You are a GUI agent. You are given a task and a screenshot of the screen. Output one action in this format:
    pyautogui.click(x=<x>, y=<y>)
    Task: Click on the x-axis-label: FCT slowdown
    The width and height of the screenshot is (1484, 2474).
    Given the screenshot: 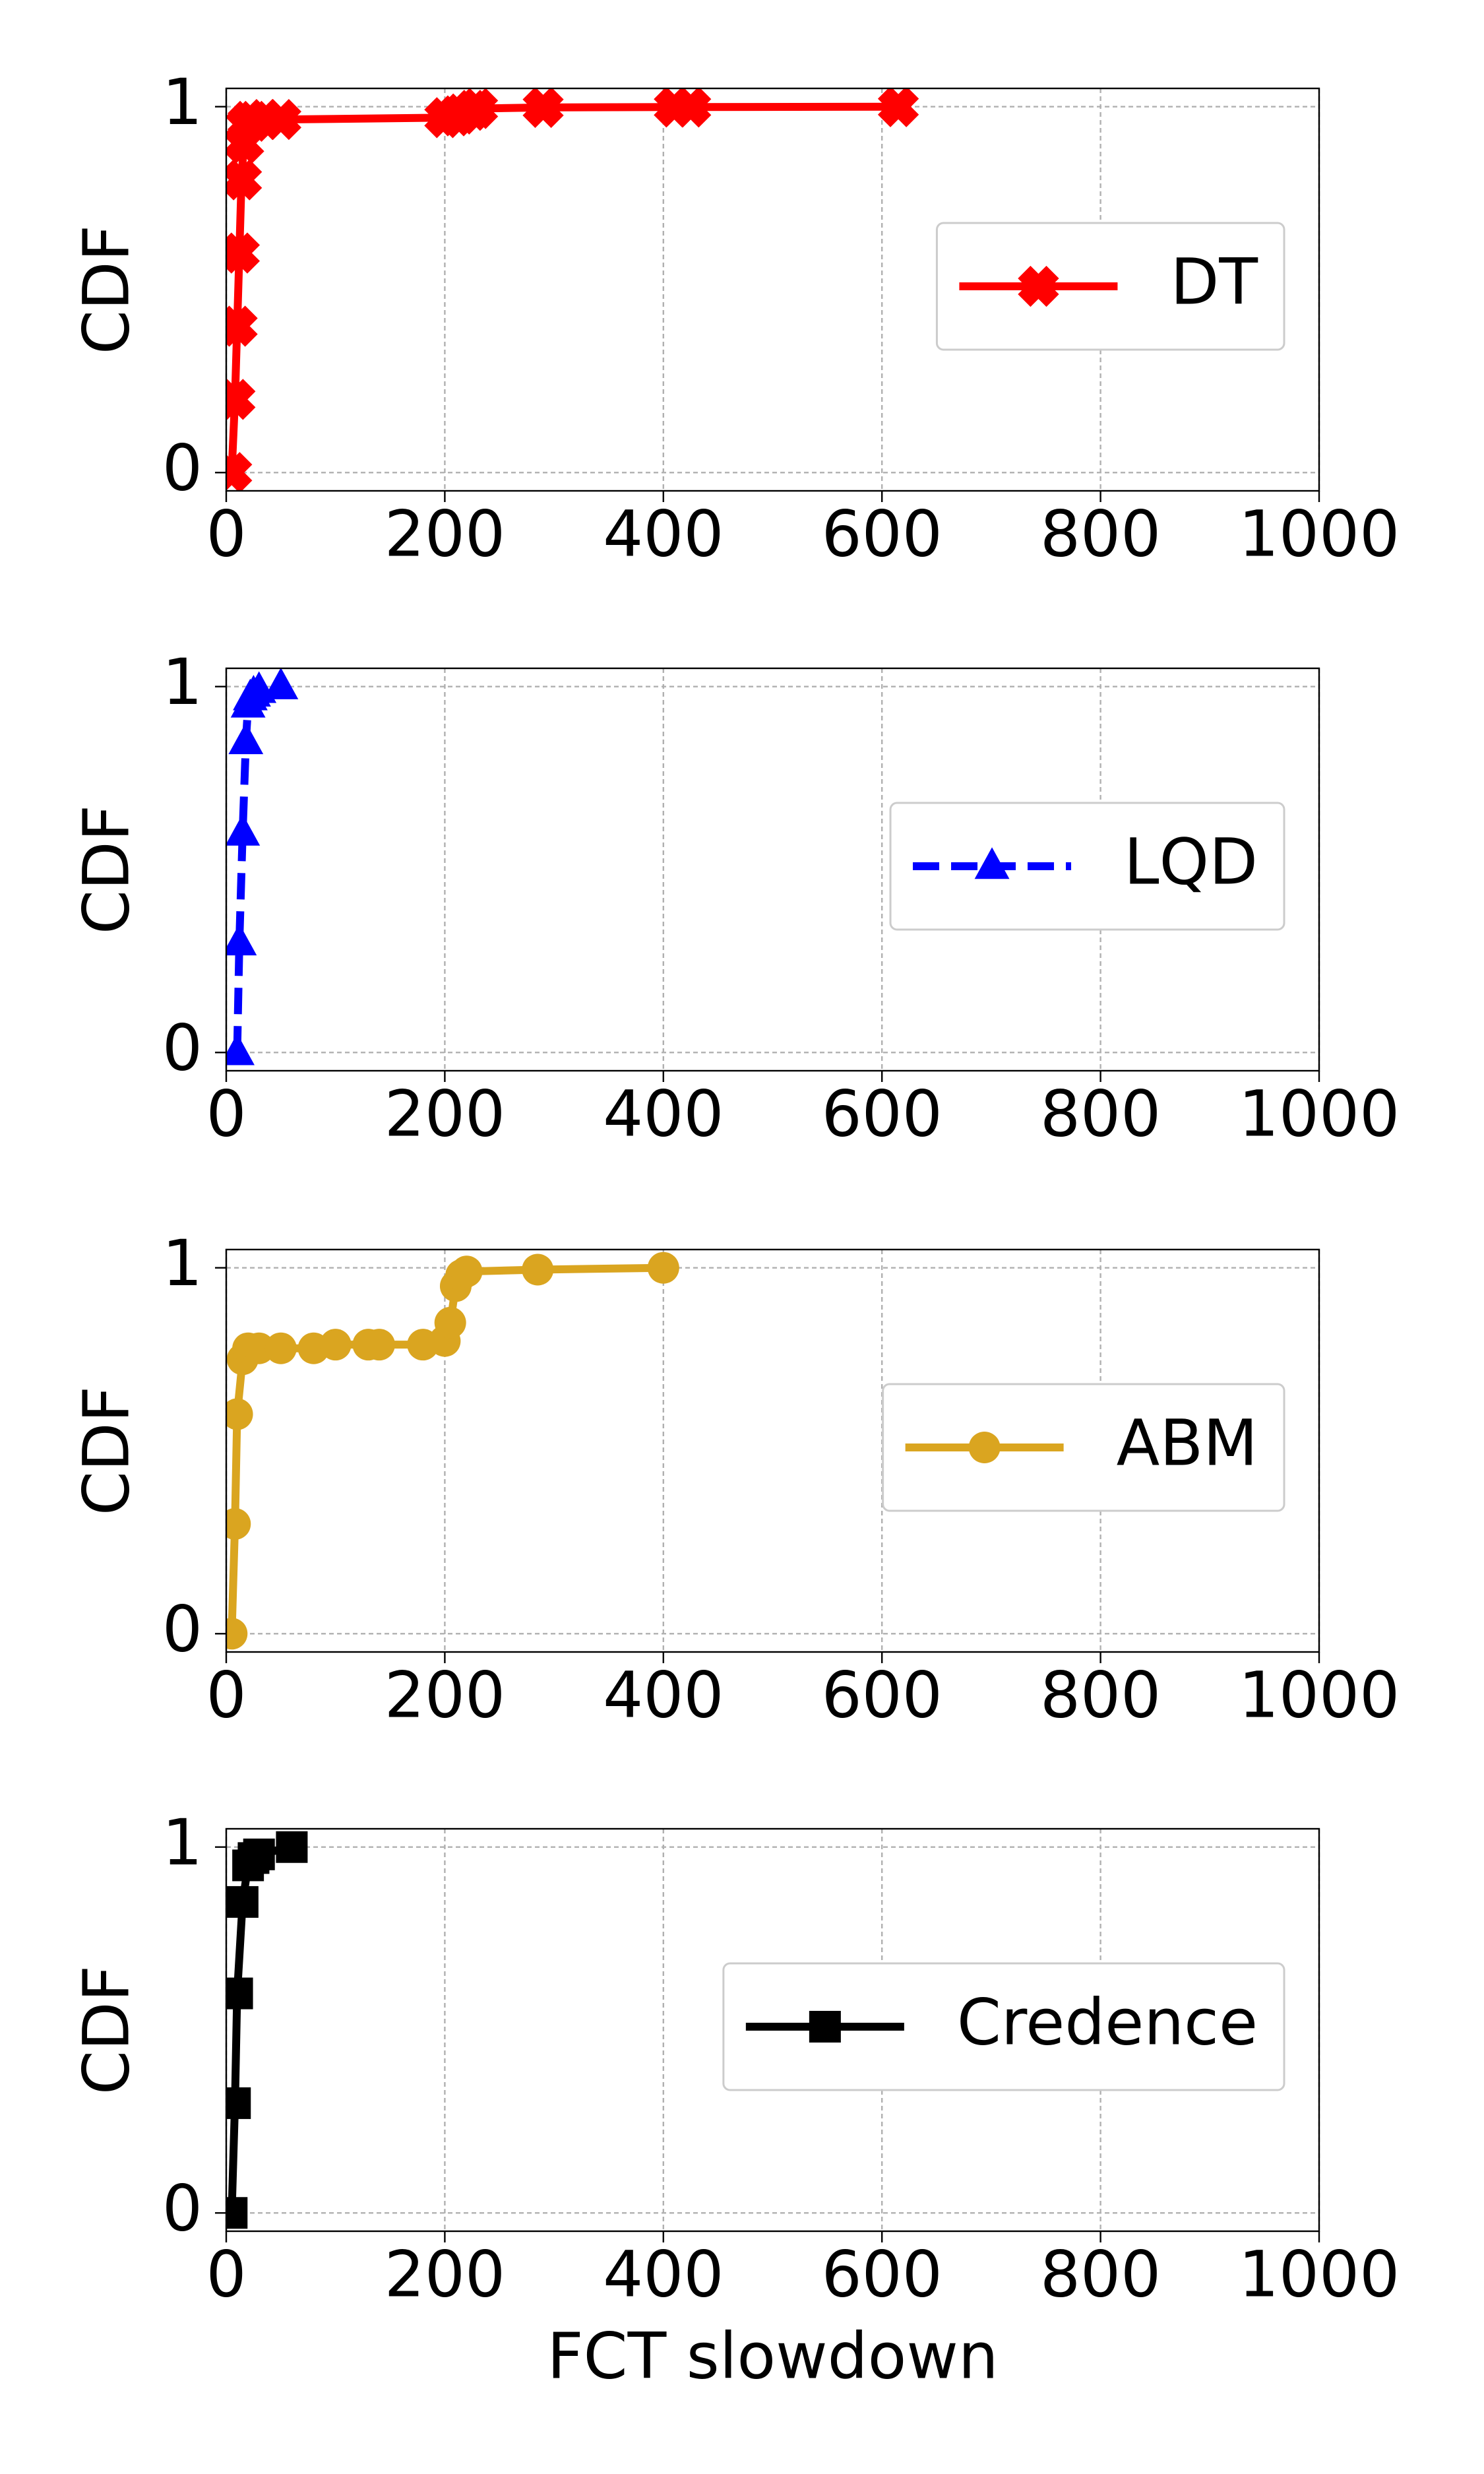 What is the action you would take?
    pyautogui.click(x=773, y=2356)
    